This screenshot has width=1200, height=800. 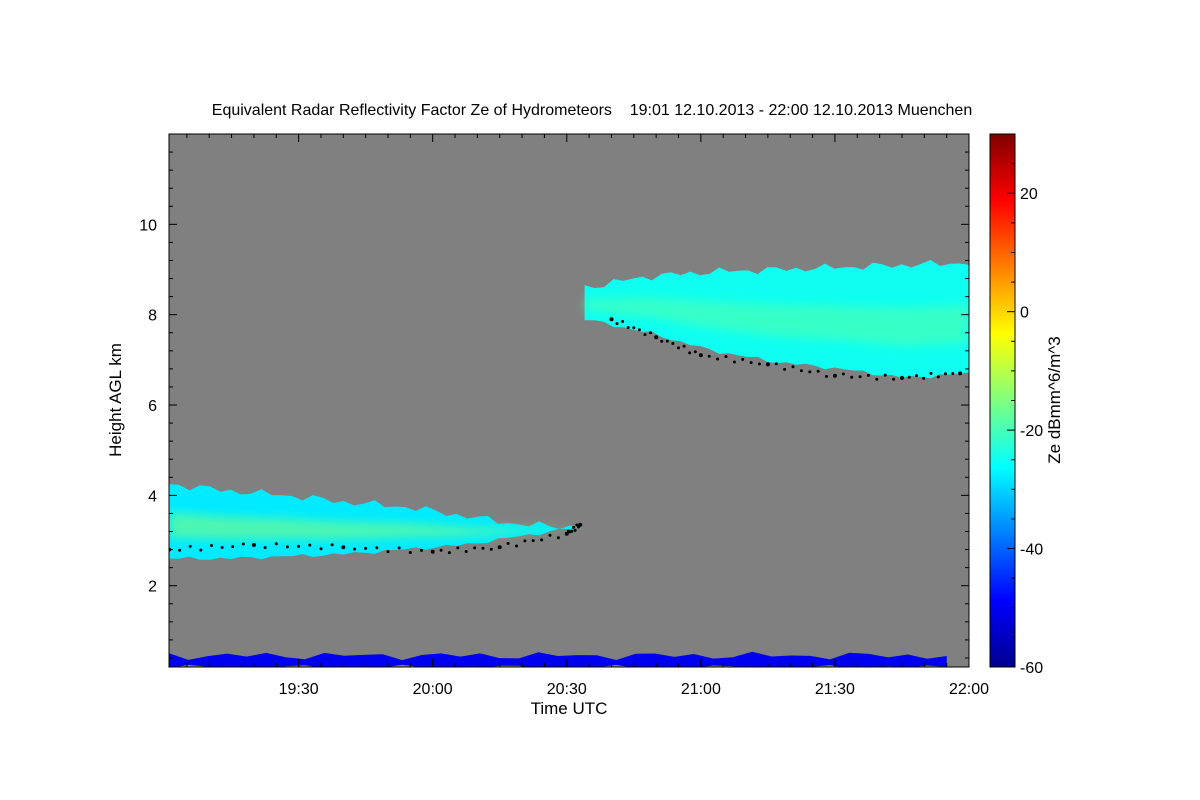 I want to click on x-tick-label: 20:00, so click(x=433, y=689).